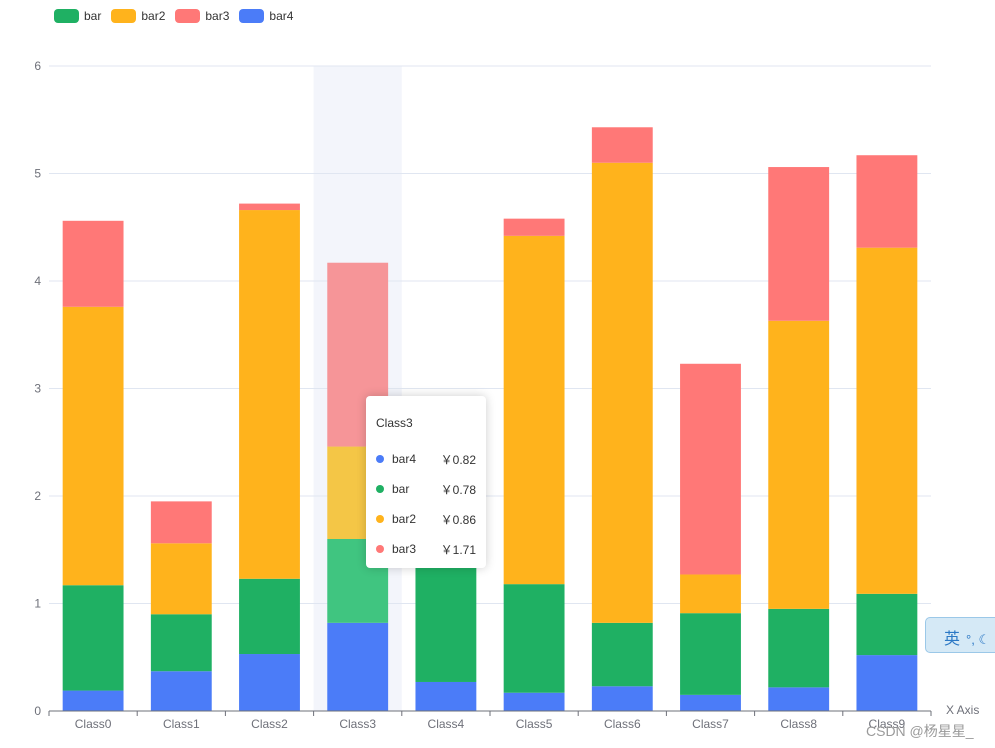  I want to click on x-tick-label: Class7, so click(710, 724).